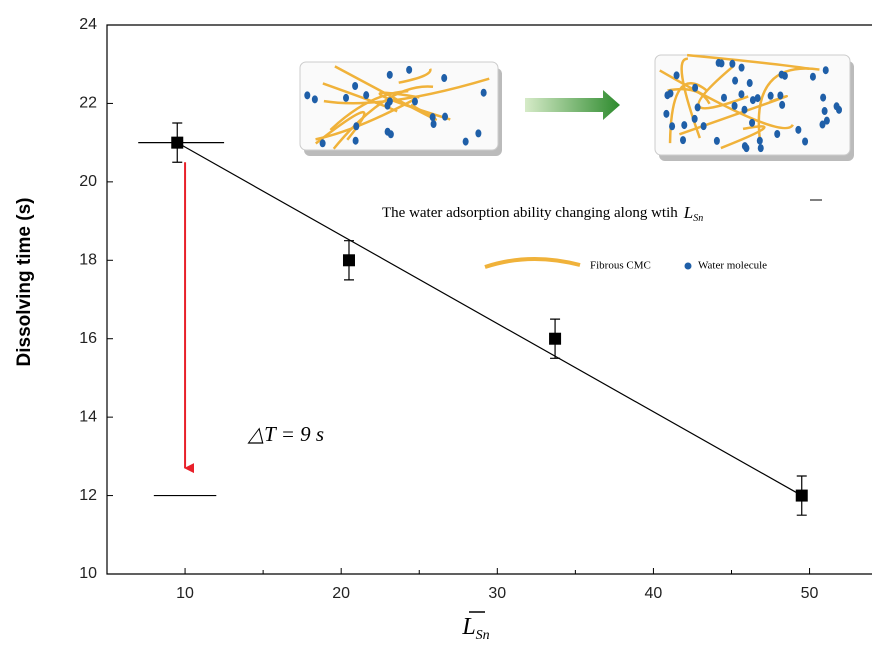  What do you see at coordinates (88, 416) in the screenshot?
I see `y-tick-label: 14` at bounding box center [88, 416].